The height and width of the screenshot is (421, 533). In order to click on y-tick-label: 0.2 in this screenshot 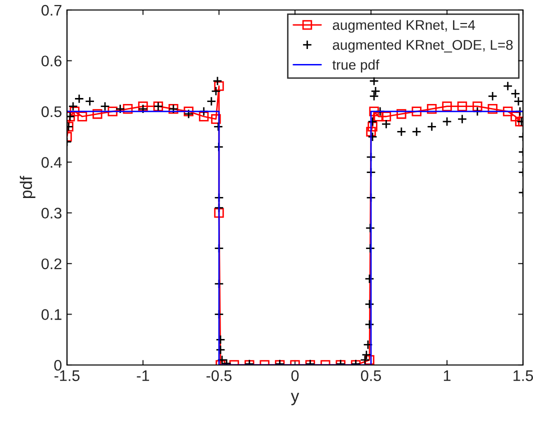, I will do `click(52, 264)`.